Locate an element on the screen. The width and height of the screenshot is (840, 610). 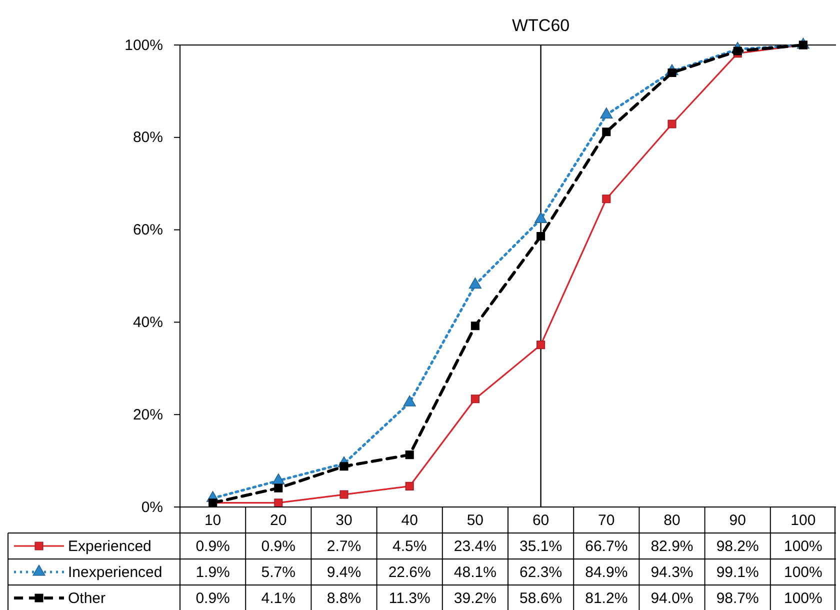
data-label: 9.4% is located at coordinates (344, 572).